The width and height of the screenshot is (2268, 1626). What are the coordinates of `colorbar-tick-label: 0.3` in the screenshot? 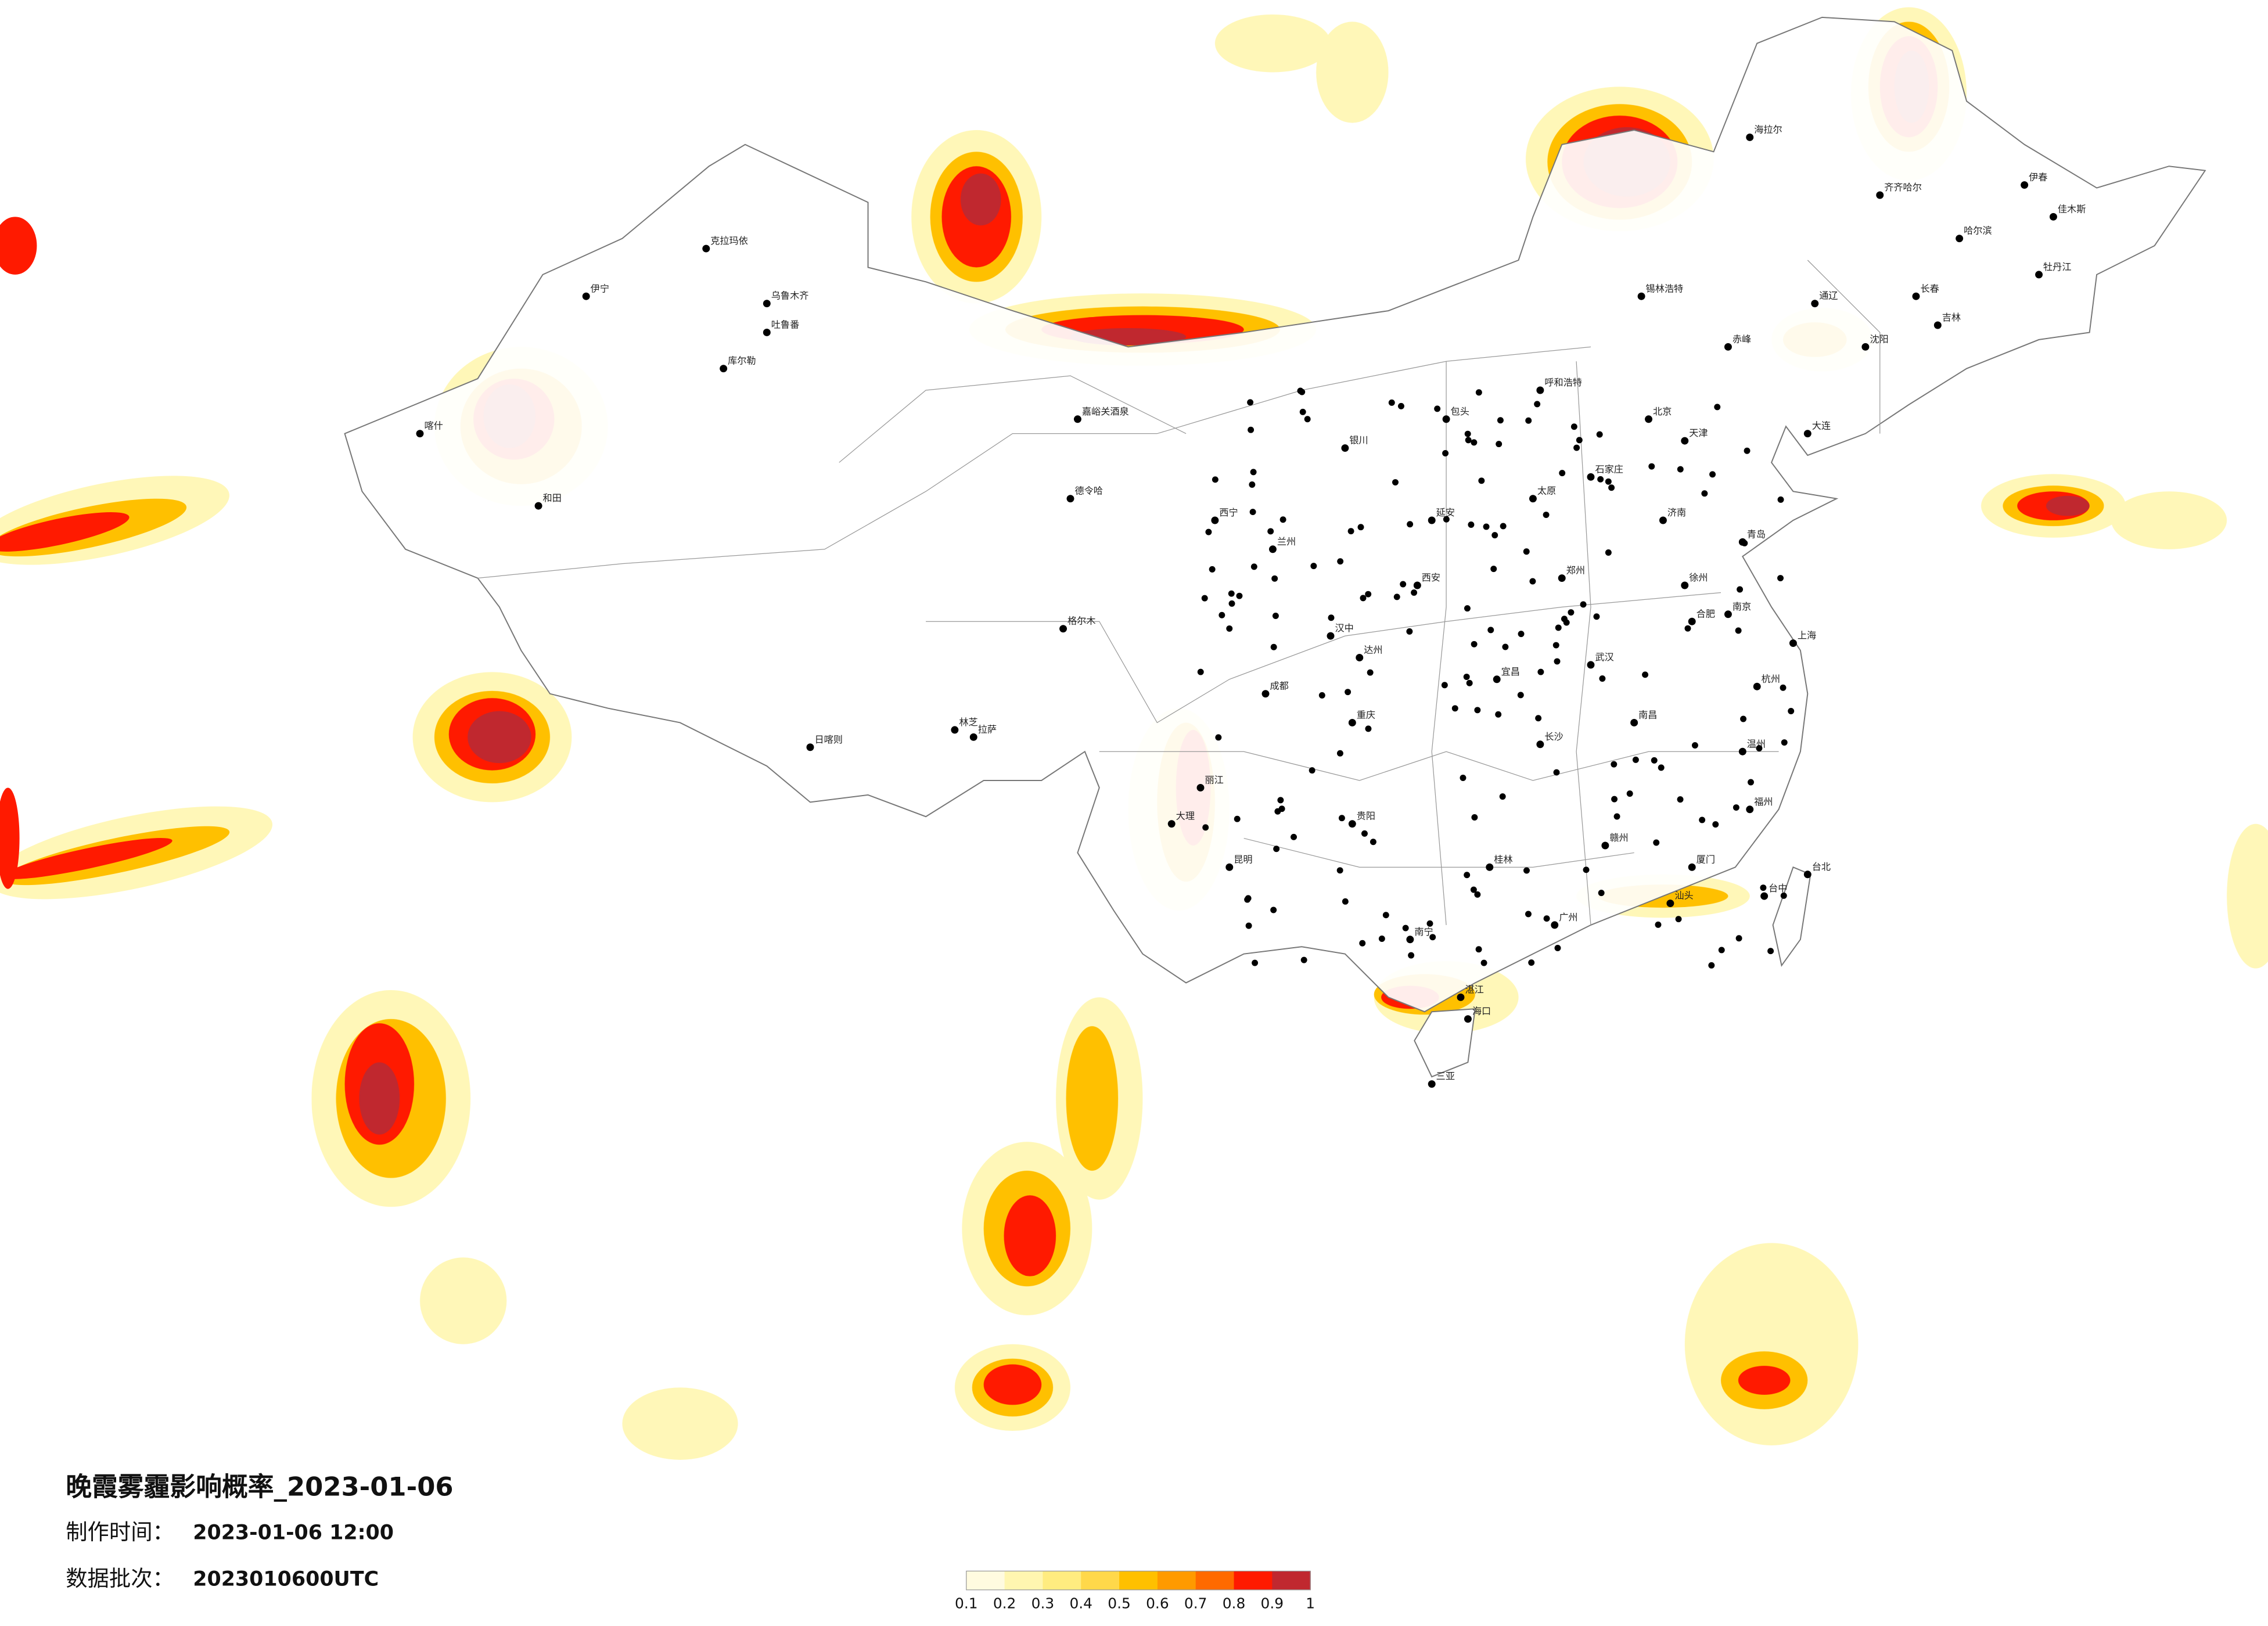 It's located at (1043, 1603).